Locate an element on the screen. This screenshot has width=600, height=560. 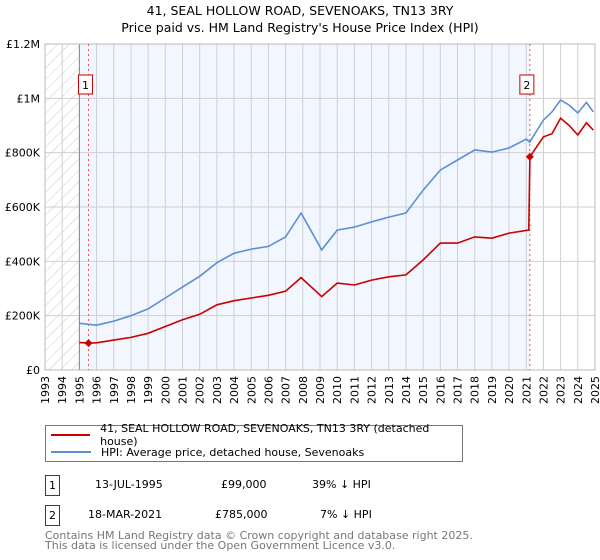
sale-row: 1 13-JUL-1995 £99,000 39% ↓ HPI is located at coordinates (255, 485).